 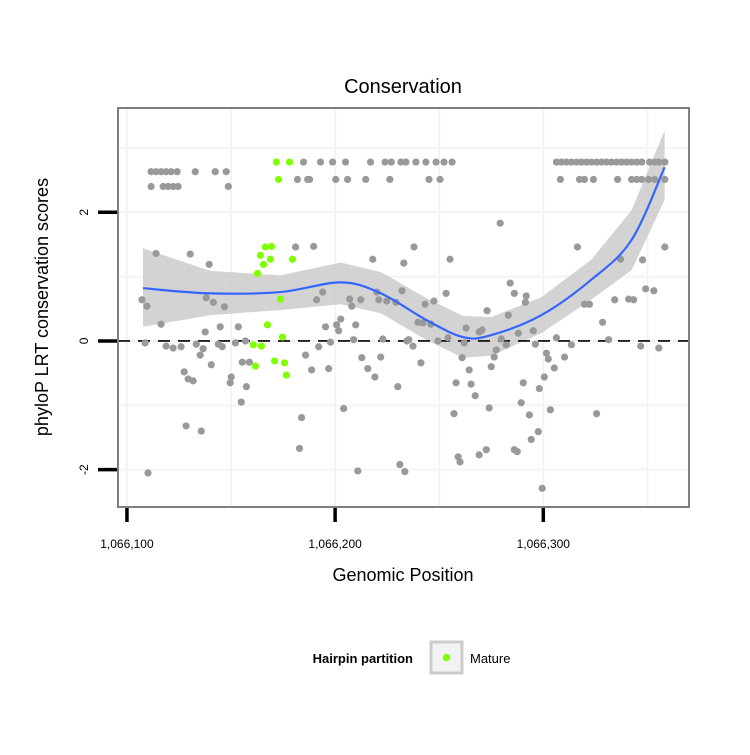 What do you see at coordinates (544, 544) in the screenshot?
I see `x-tick-label: 1,066,300` at bounding box center [544, 544].